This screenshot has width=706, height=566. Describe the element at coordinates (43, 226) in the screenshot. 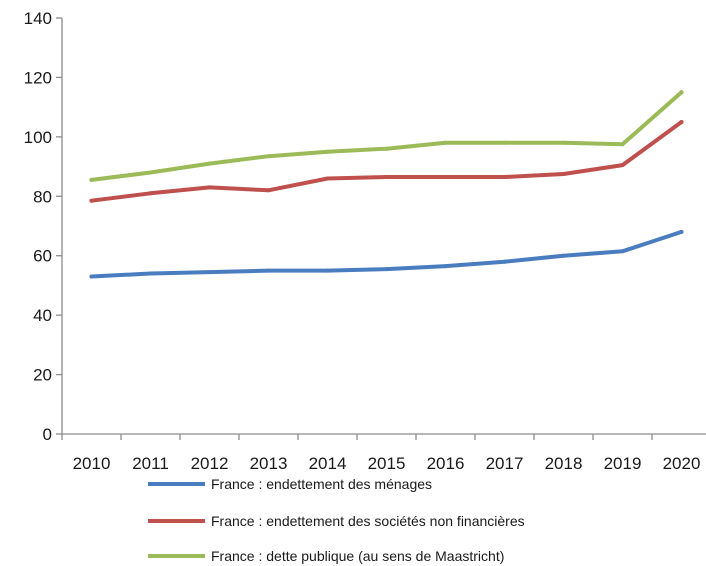

I see `y-axis-ticks: 0 20 40 60 80 100 120 140` at that location.